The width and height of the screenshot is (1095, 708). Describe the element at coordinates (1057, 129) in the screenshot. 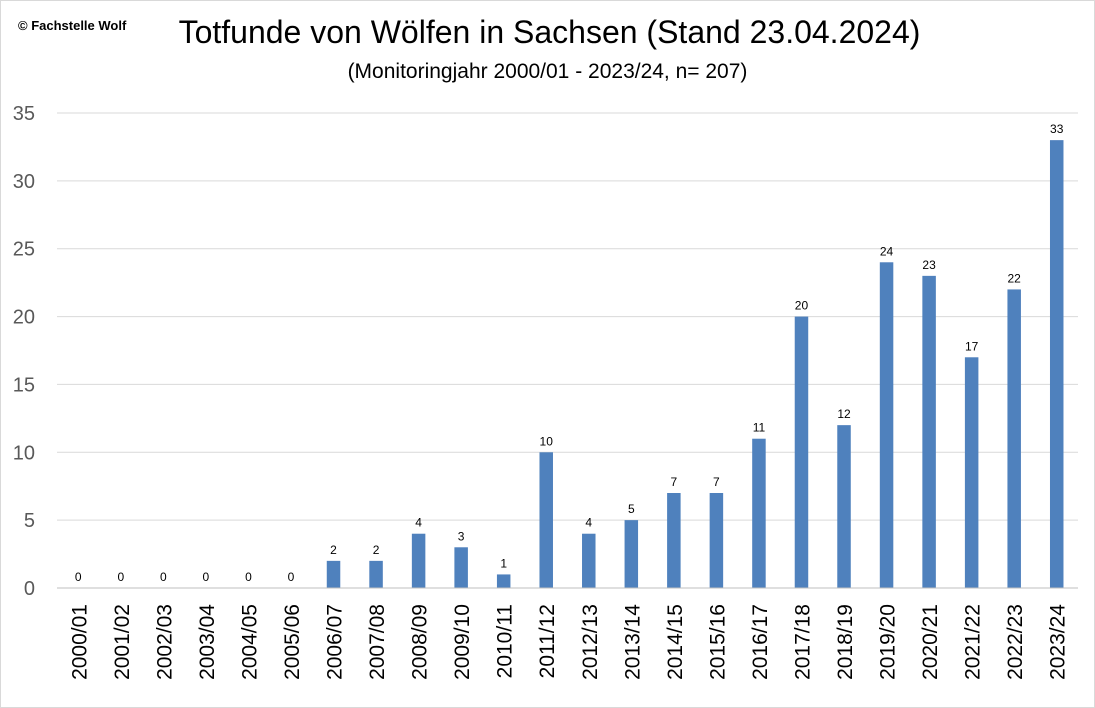

I see `data-label-2023/24: 33` at that location.